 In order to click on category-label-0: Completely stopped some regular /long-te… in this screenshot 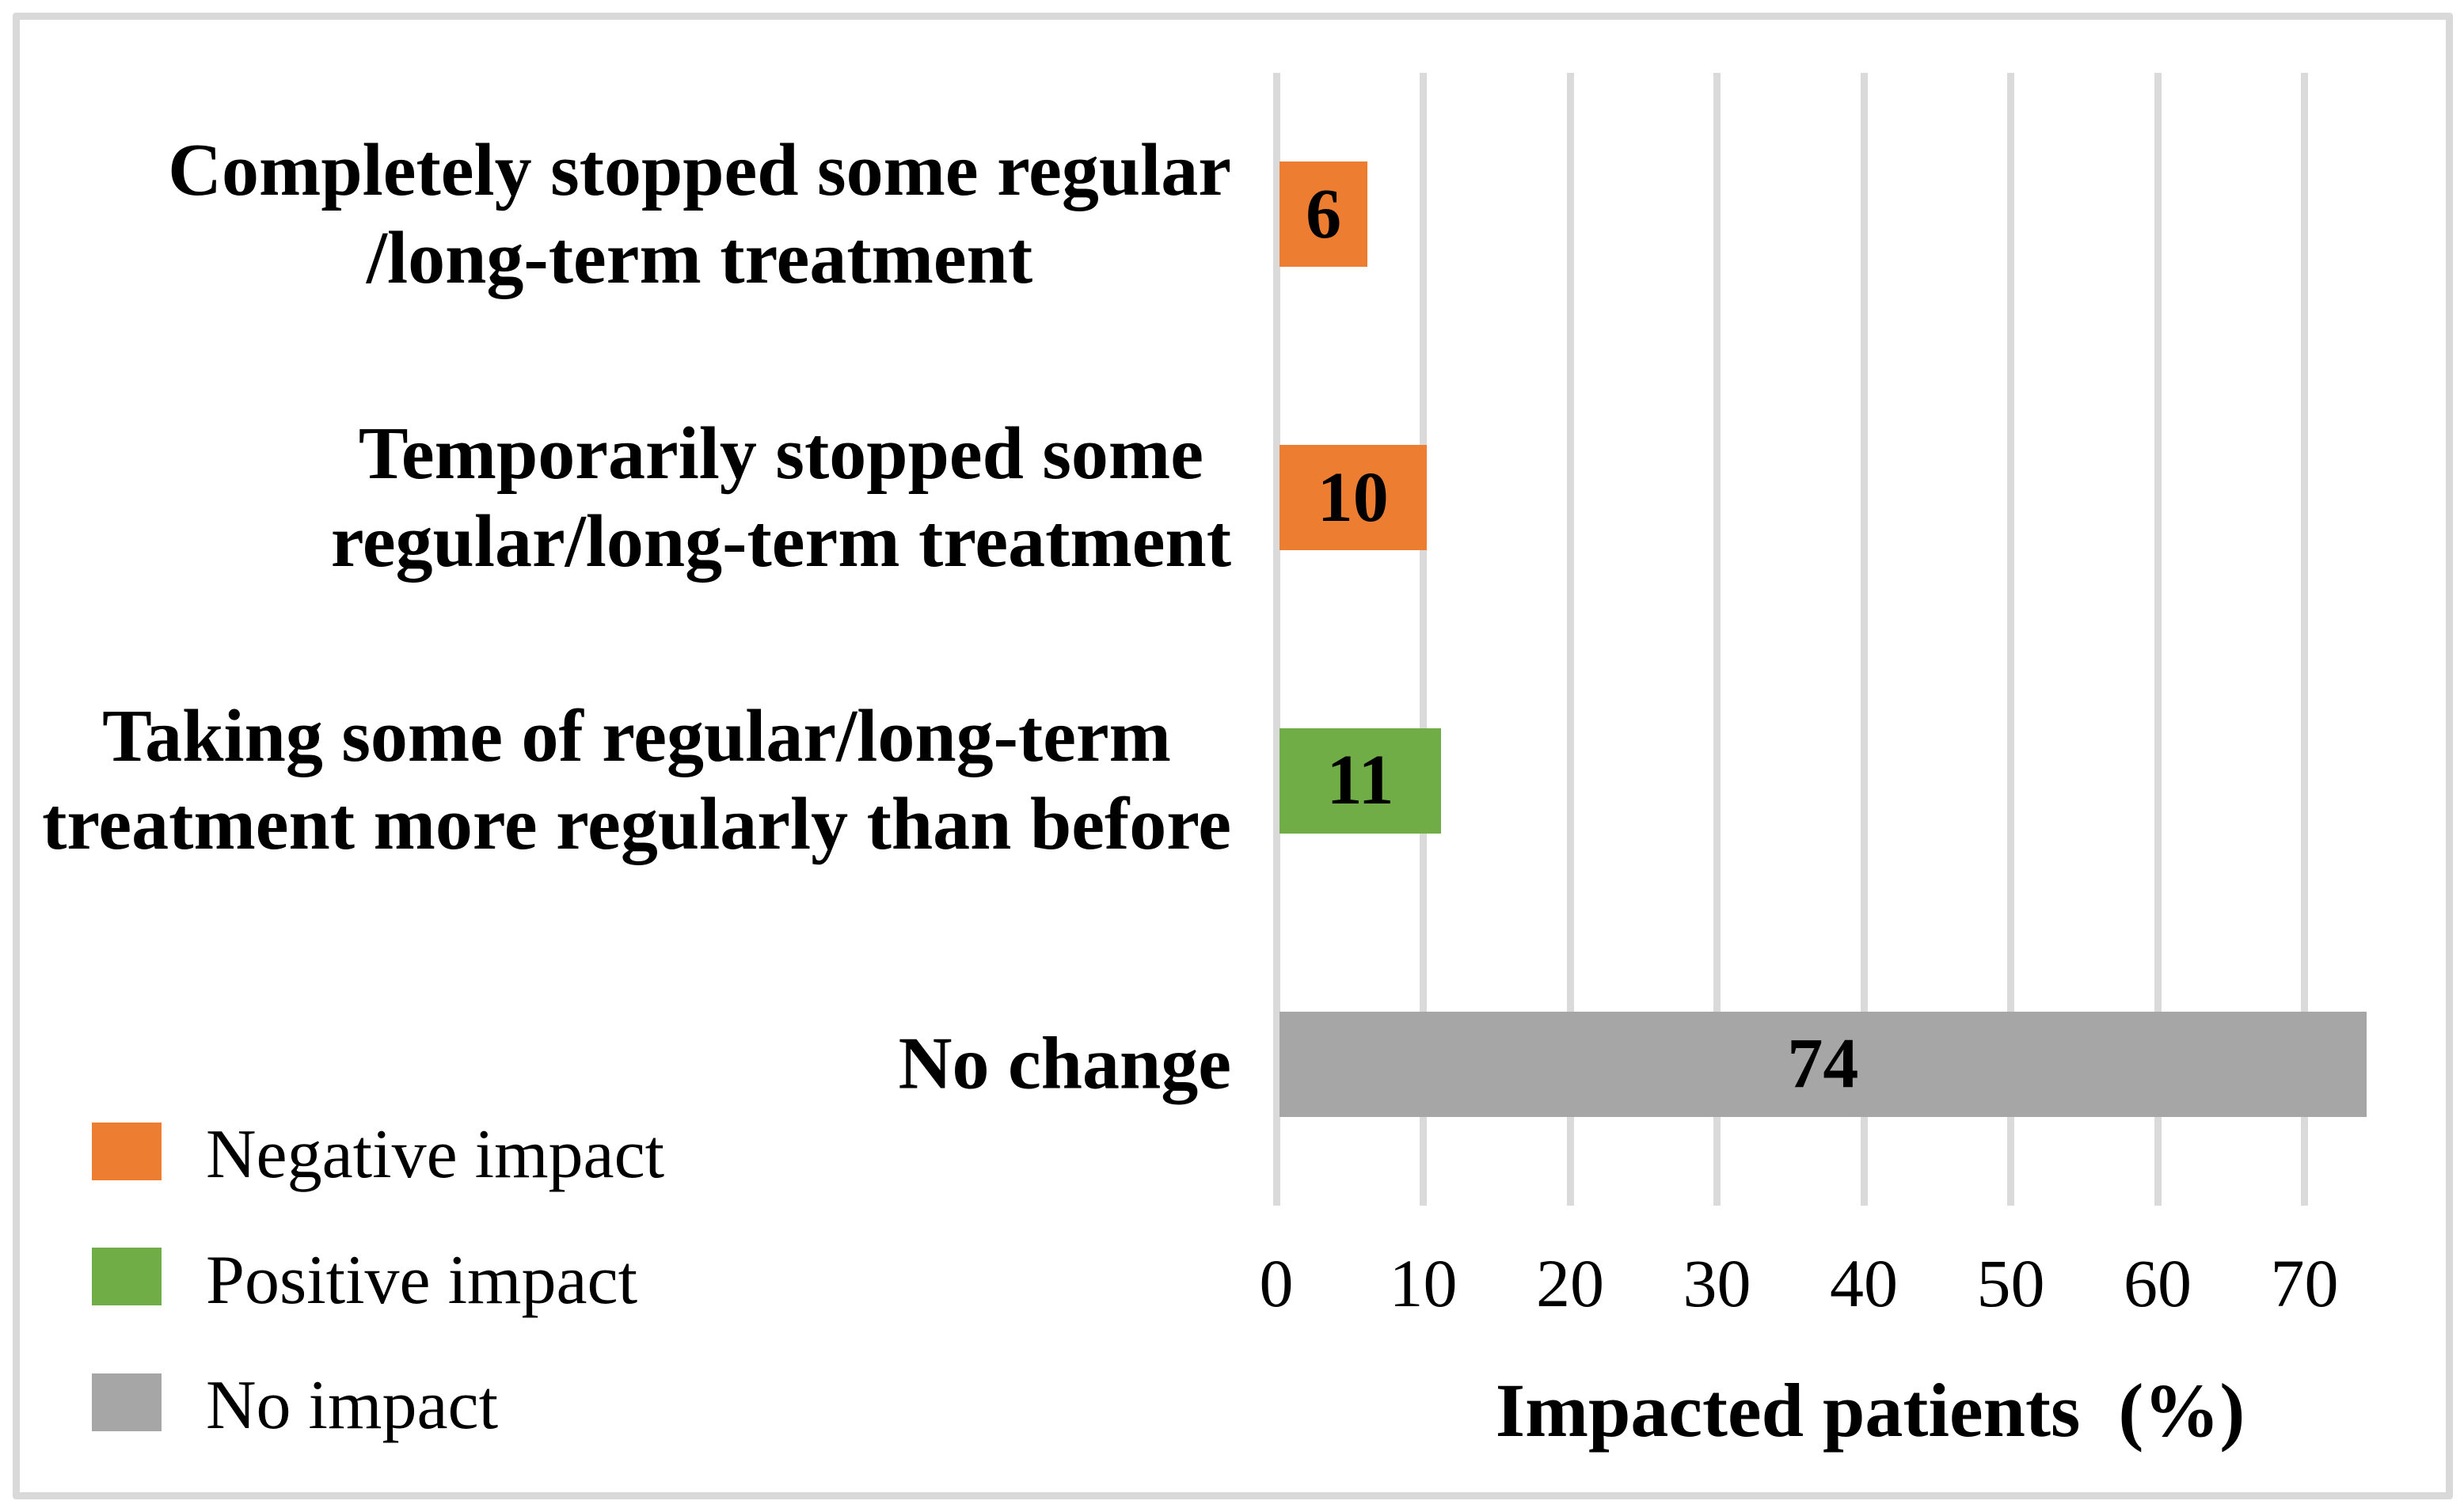, I will do `click(699, 213)`.